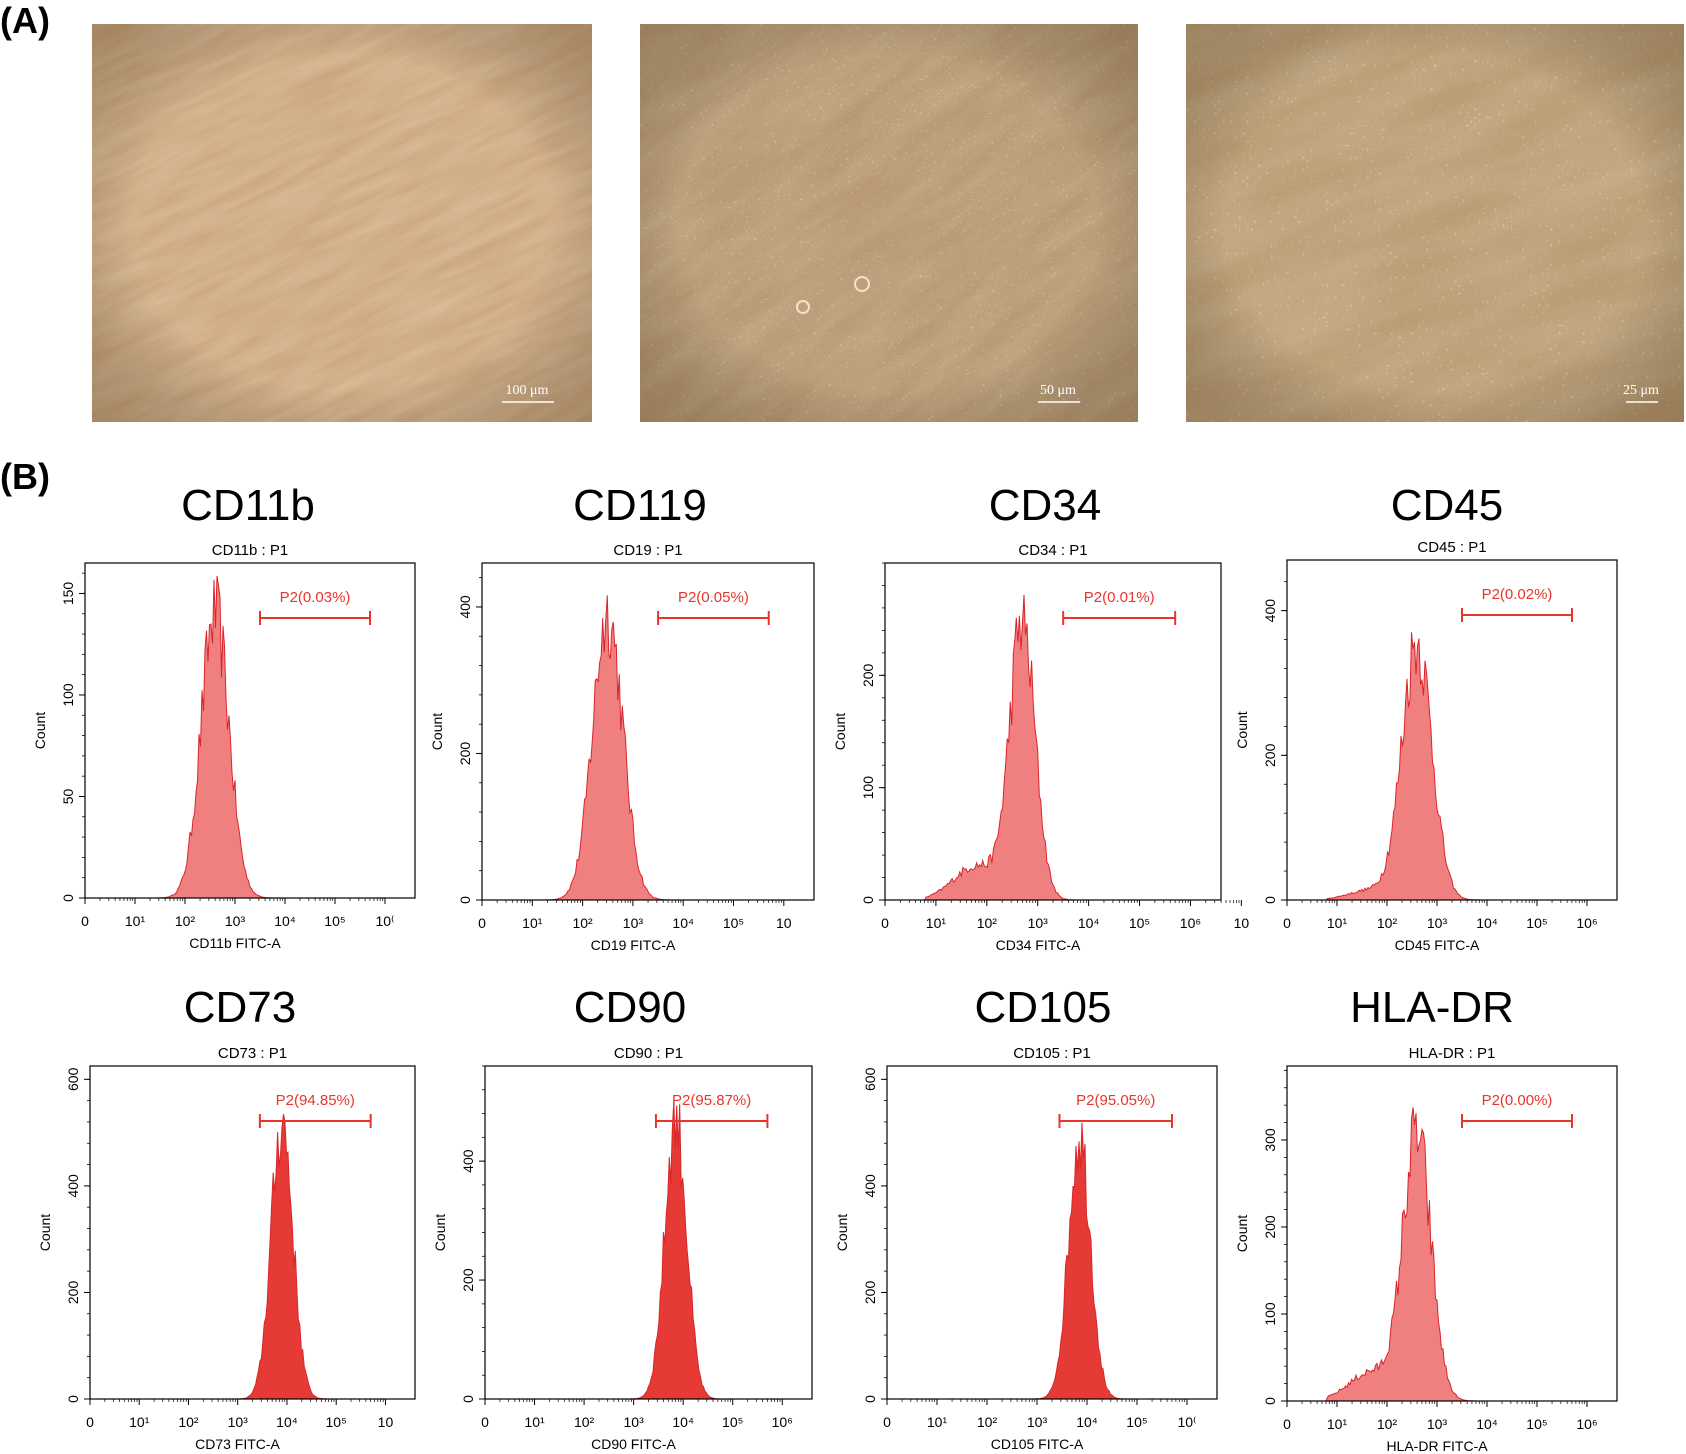 The image size is (1686, 1454). What do you see at coordinates (711, 1100) in the screenshot?
I see `gate-label: P2(95.87%)` at bounding box center [711, 1100].